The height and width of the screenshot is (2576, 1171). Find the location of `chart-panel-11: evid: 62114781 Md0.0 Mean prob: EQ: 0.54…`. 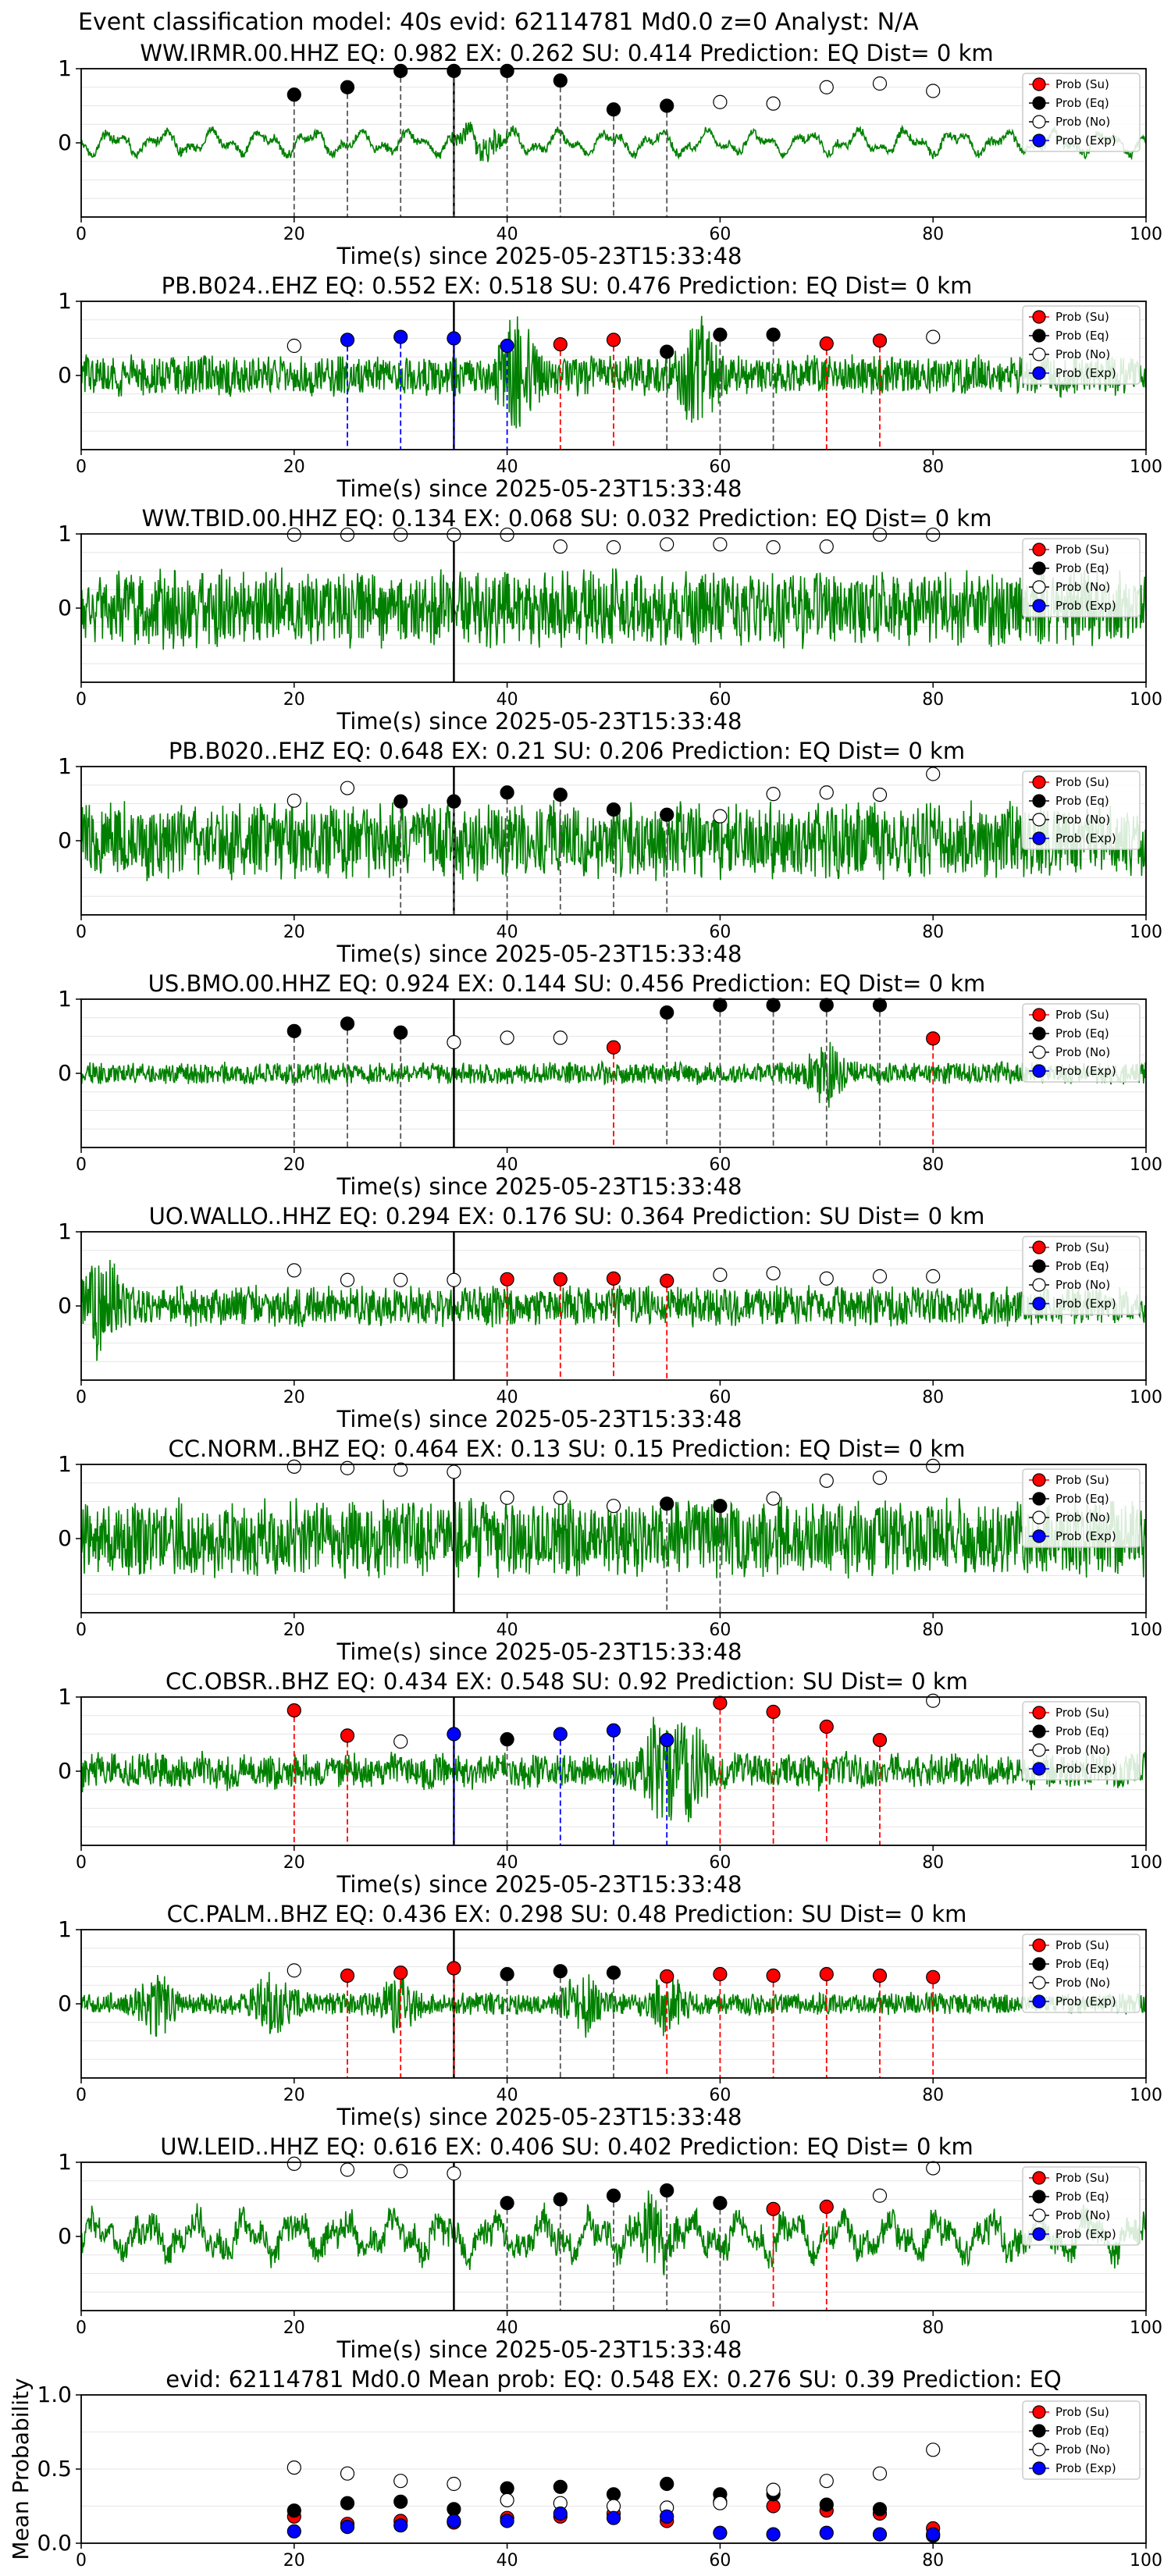

chart-panel-11: evid: 62114781 Md0.0 Mean prob: EQ: 0.54… is located at coordinates (585, 2468).